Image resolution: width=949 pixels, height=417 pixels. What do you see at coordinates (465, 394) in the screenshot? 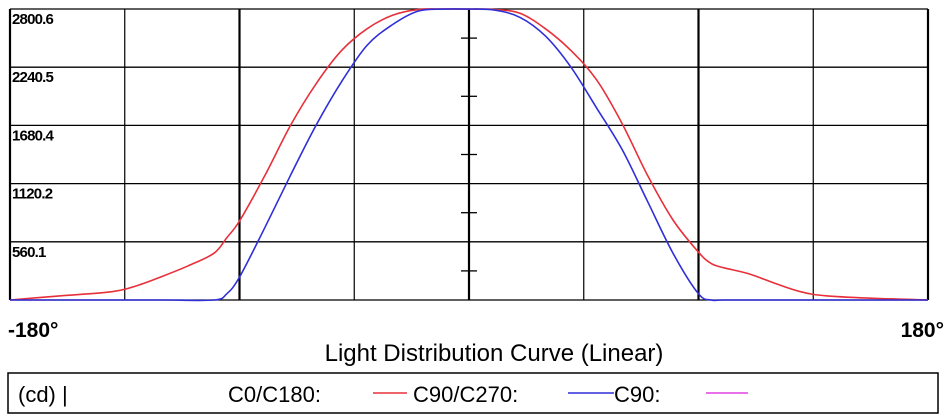
I see `legend-label-c90-c270: C90/C270:` at bounding box center [465, 394].